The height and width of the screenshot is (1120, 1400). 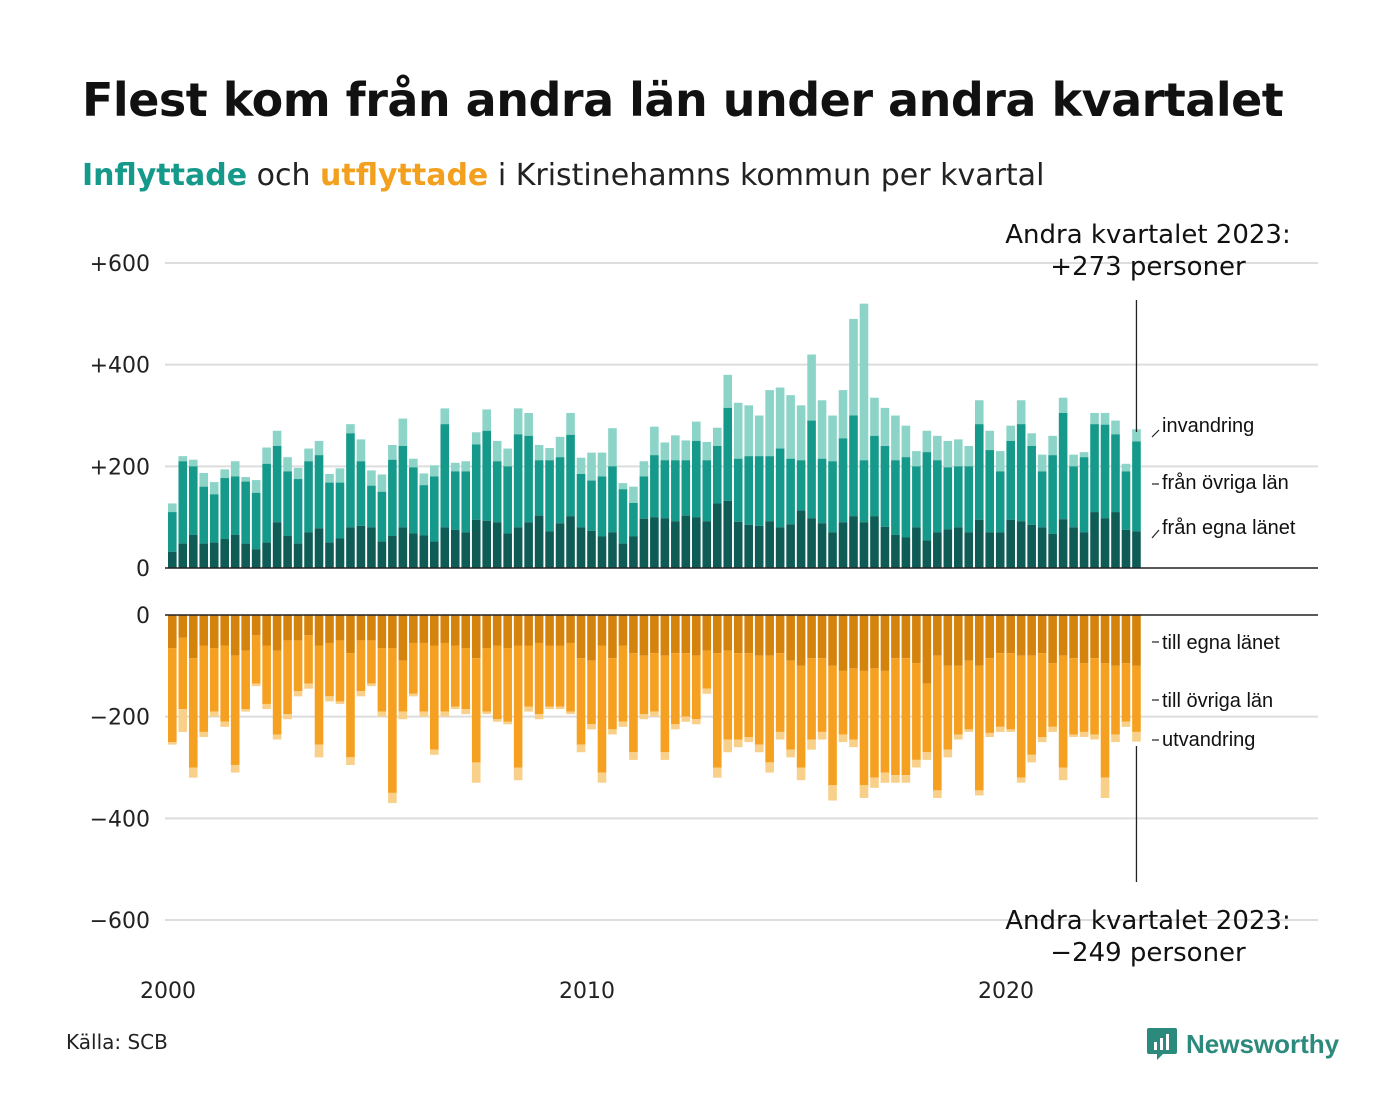 What do you see at coordinates (1242, 1044) in the screenshot?
I see `brand-logo: Newsworthy` at bounding box center [1242, 1044].